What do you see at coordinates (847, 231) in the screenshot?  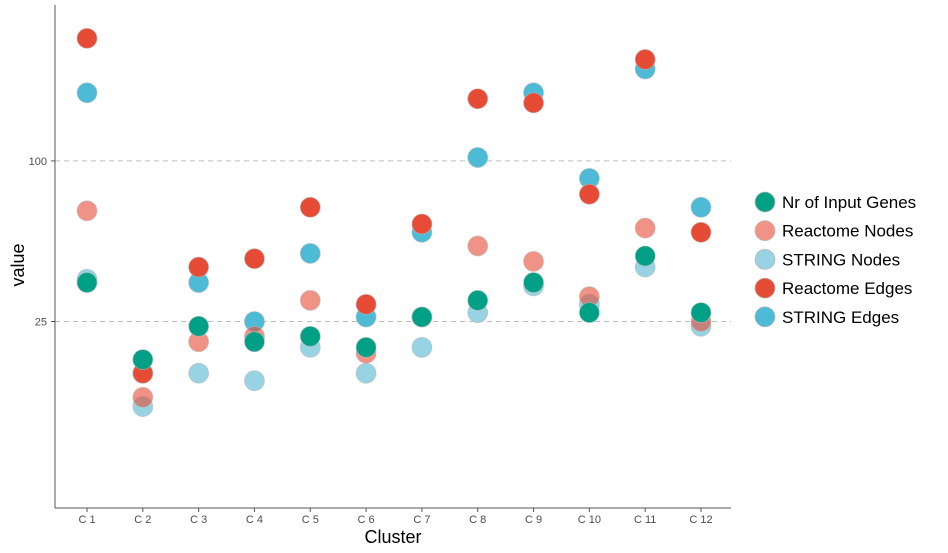 I see `legend-label: Reactome Nodes` at bounding box center [847, 231].